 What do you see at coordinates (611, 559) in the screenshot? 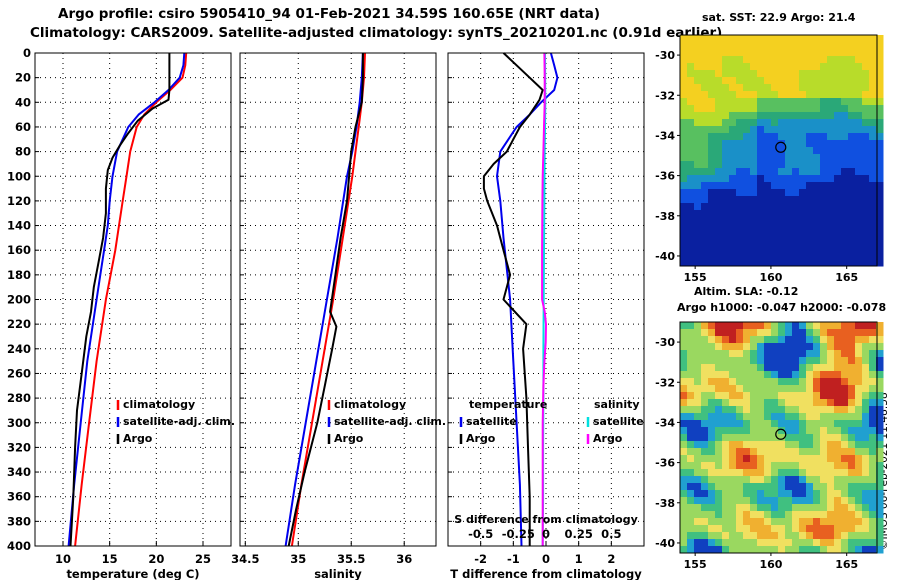
I see `x-tick-label: 2` at bounding box center [611, 559].